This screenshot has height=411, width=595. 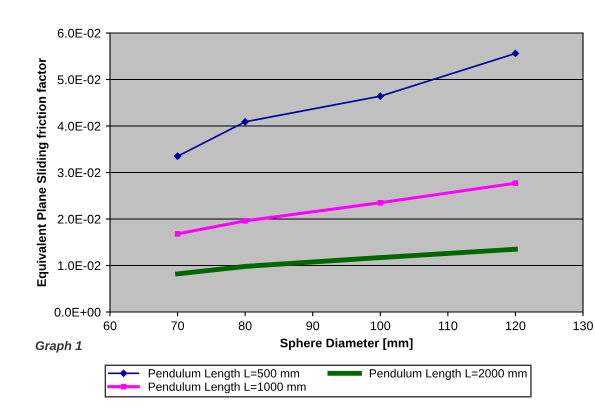 I want to click on x-tick-label: 80, so click(x=245, y=325).